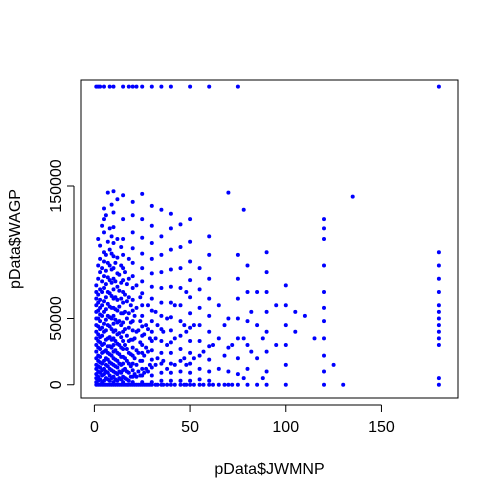 The width and height of the screenshot is (500, 500). What do you see at coordinates (94, 427) in the screenshot?
I see `x-tick-label: 0` at bounding box center [94, 427].